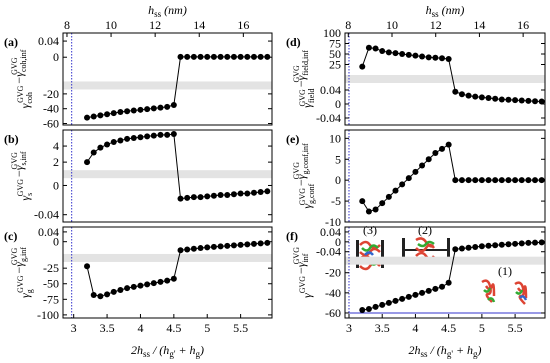 The width and height of the screenshot is (550, 363). What do you see at coordinates (304, 176) in the screenshot?
I see `y-axis-label: γg,confGVG−γg,conf,infGVG` at bounding box center [304, 176].